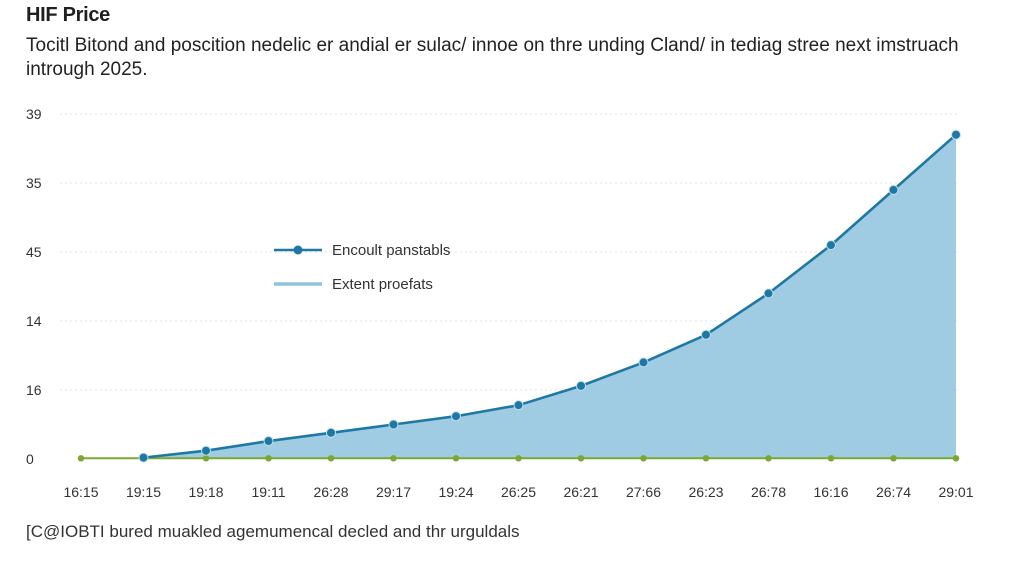  Describe the element at coordinates (34, 390) in the screenshot. I see `y-tick-label: 16` at that location.